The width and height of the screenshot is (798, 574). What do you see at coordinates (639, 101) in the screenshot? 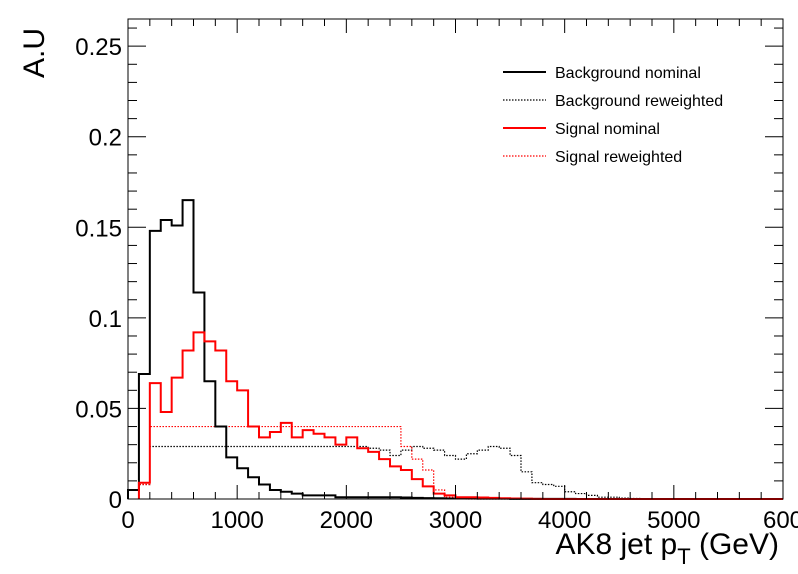
I see `legend-label-background-reweighted: Background reweighted` at bounding box center [639, 101].